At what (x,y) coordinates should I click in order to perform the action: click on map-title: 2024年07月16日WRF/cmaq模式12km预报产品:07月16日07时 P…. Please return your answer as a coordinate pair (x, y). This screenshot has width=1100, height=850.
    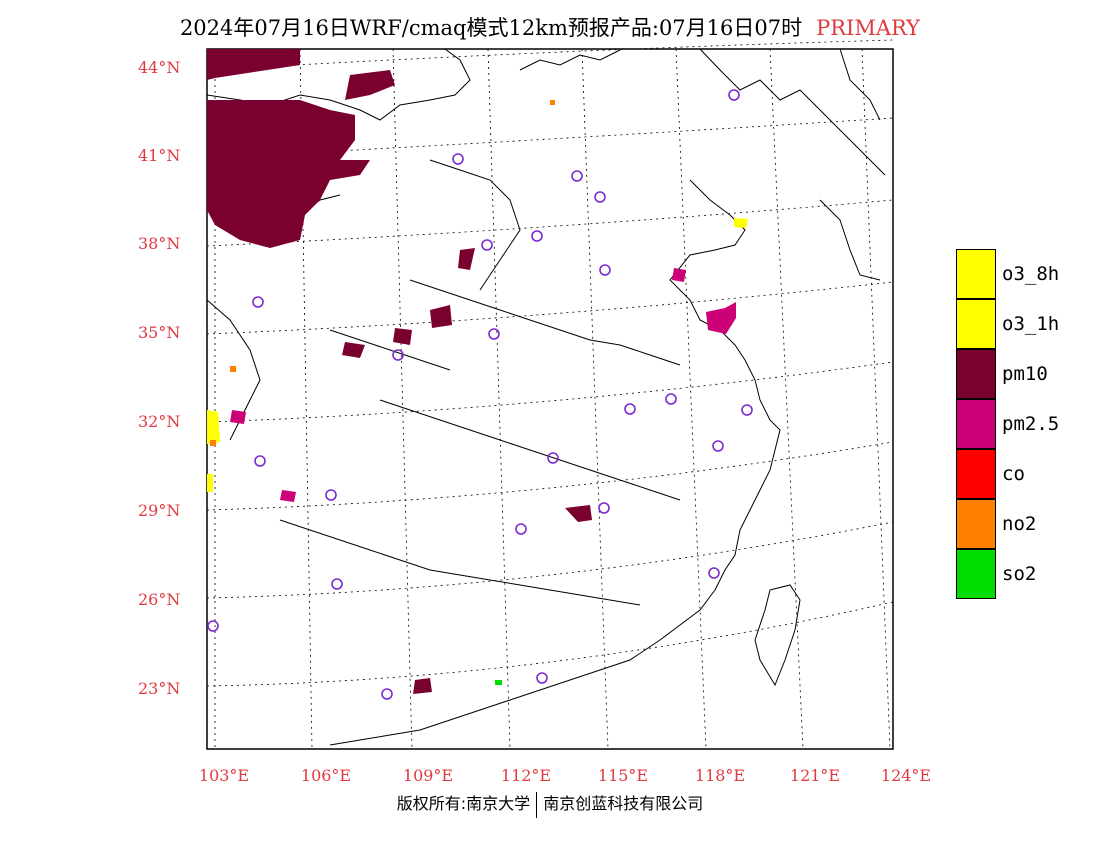
    Looking at the image, I should click on (550, 27).